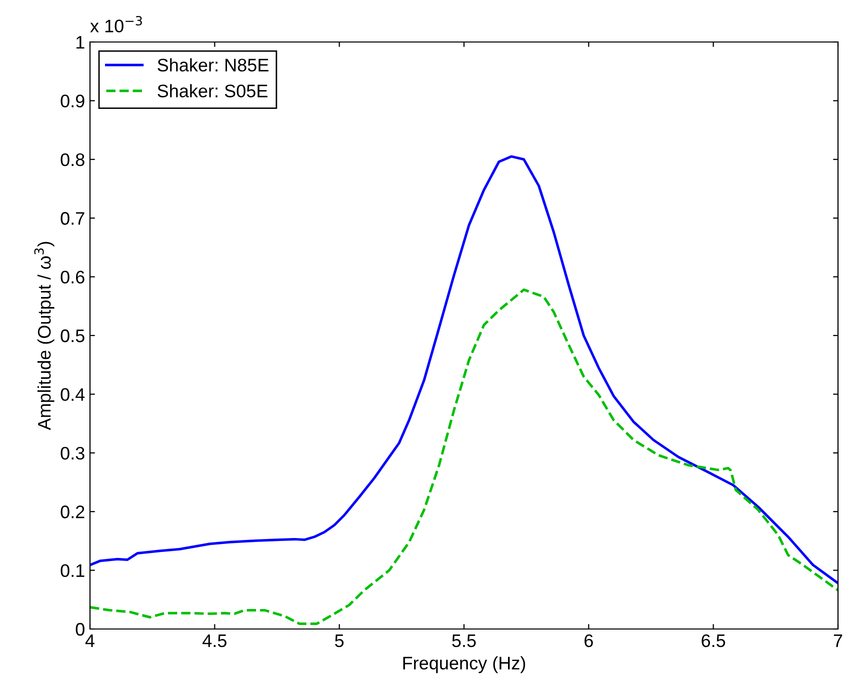  I want to click on legend-label: Shaker: S05E, so click(213, 91).